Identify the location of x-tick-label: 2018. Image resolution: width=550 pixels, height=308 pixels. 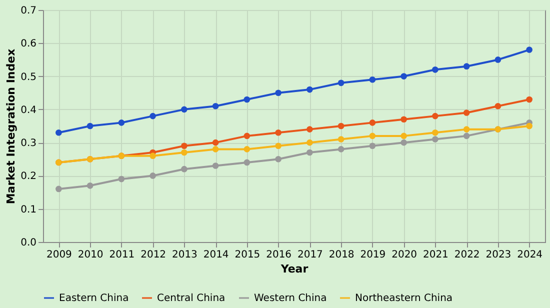
(341, 255).